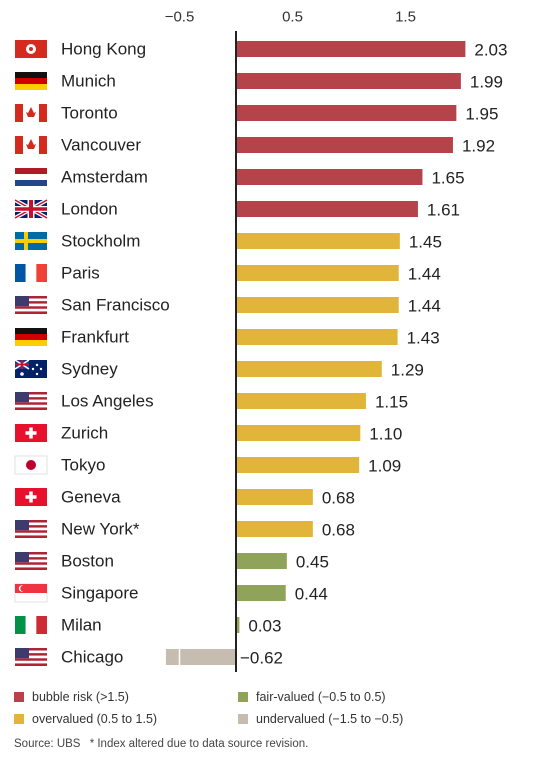  What do you see at coordinates (115, 305) in the screenshot?
I see `city-label: San Francisco` at bounding box center [115, 305].